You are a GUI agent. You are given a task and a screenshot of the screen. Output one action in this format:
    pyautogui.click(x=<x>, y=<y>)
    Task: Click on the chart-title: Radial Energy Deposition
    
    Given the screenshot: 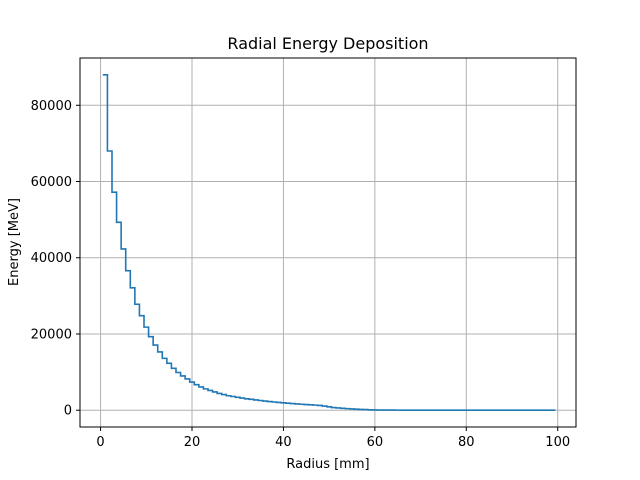 What is the action you would take?
    pyautogui.click(x=327, y=43)
    